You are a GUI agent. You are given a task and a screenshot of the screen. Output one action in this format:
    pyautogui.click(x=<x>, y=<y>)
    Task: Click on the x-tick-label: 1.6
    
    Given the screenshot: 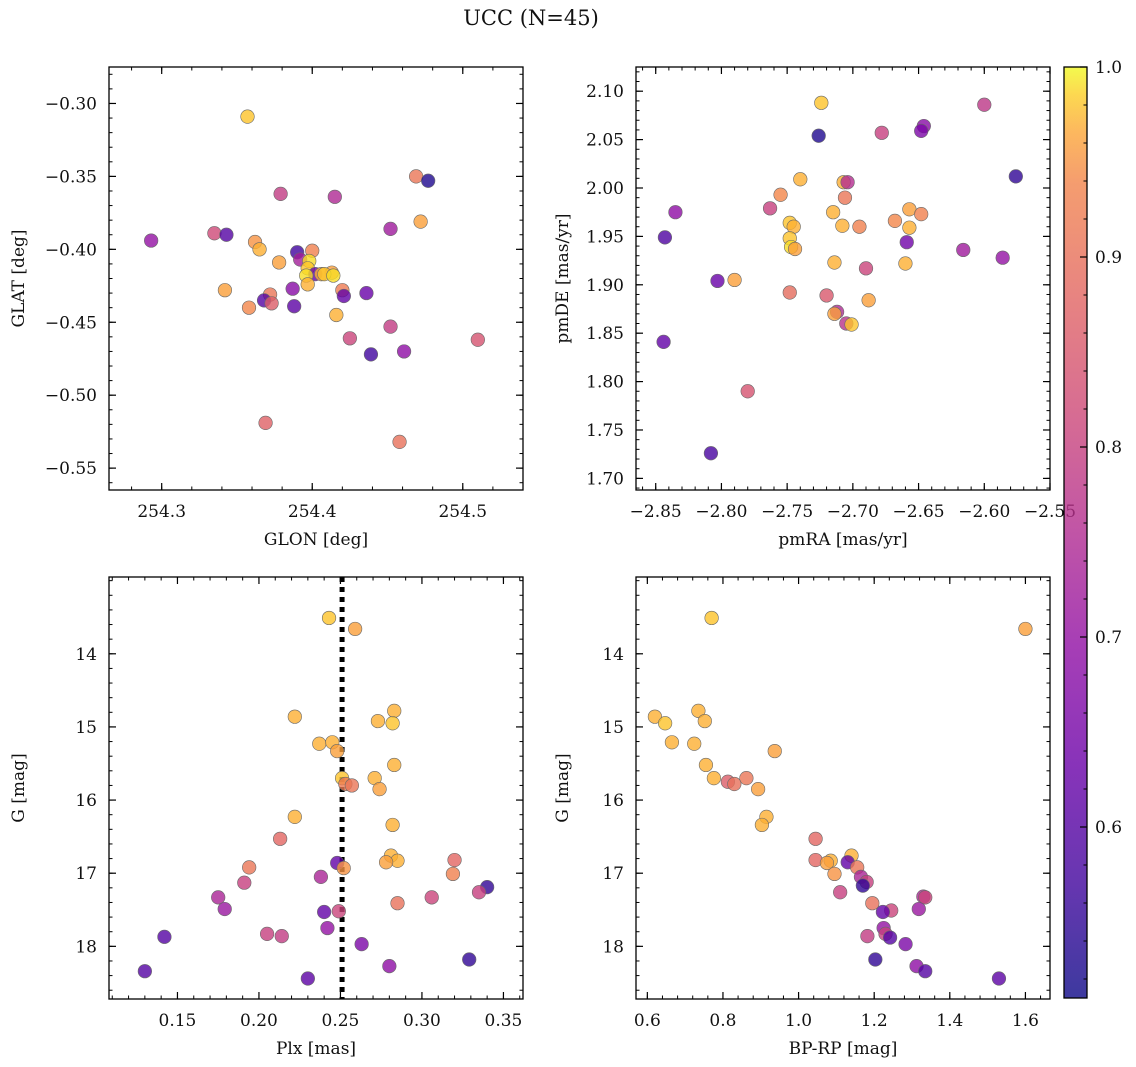 What is the action you would take?
    pyautogui.click(x=1025, y=1021)
    